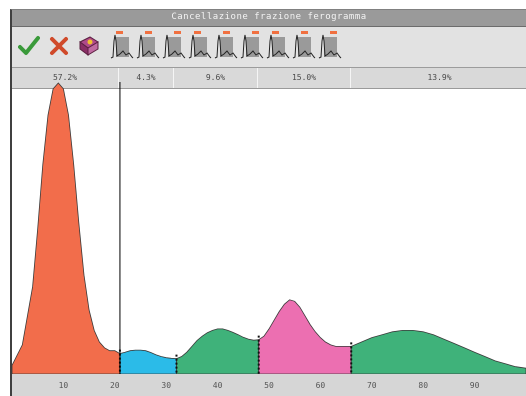 The image size is (526, 396). I want to click on fraction-percent-5: 13.9%, so click(439, 77).